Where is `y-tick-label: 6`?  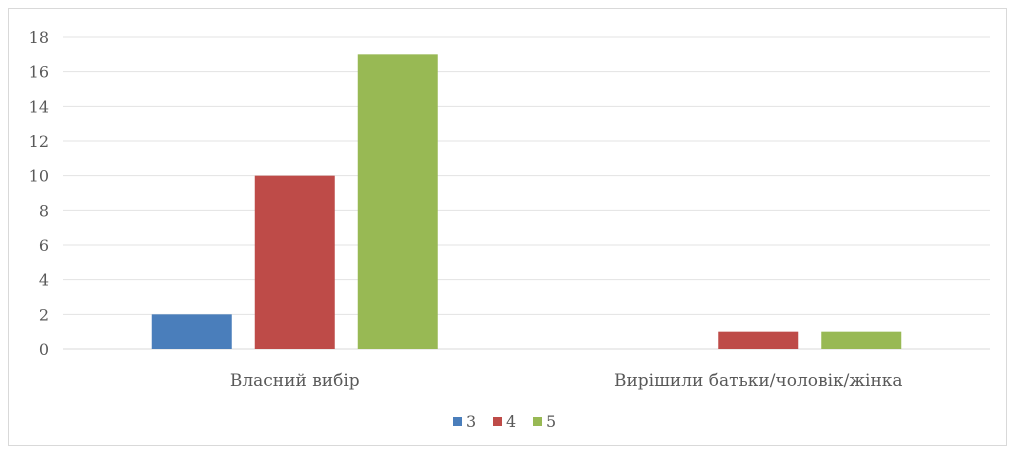
y-tick-label: 6 is located at coordinates (44, 245).